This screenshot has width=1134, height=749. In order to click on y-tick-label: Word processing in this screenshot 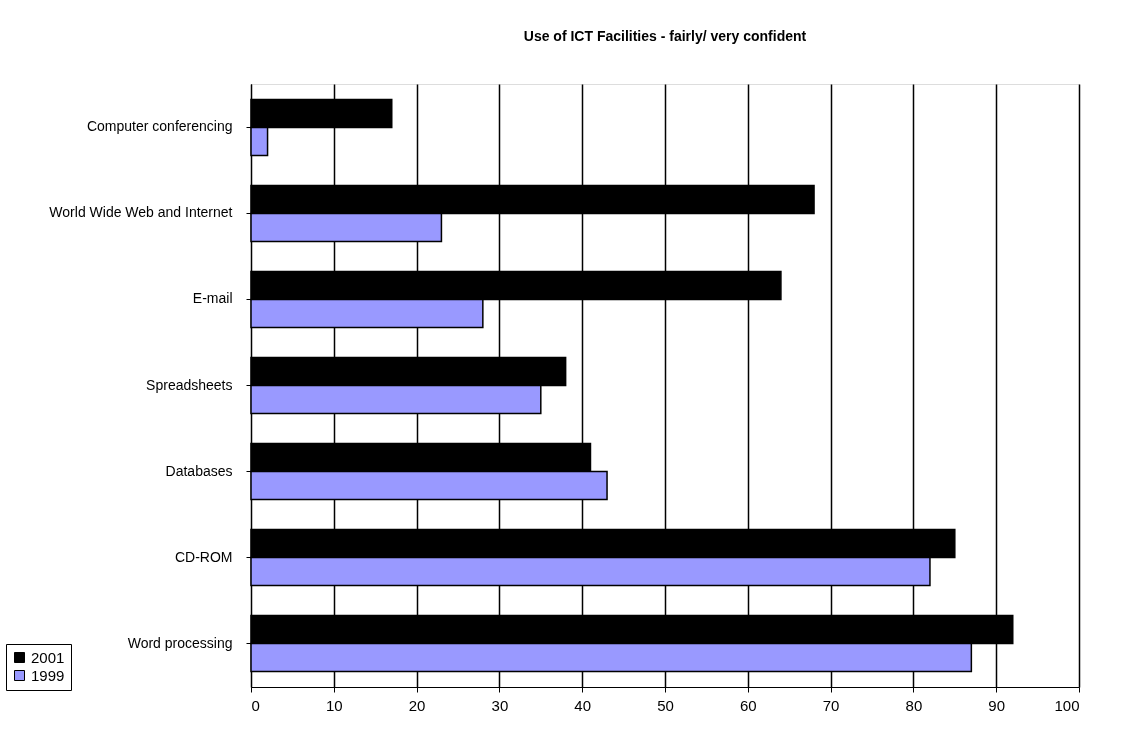, I will do `click(180, 642)`.